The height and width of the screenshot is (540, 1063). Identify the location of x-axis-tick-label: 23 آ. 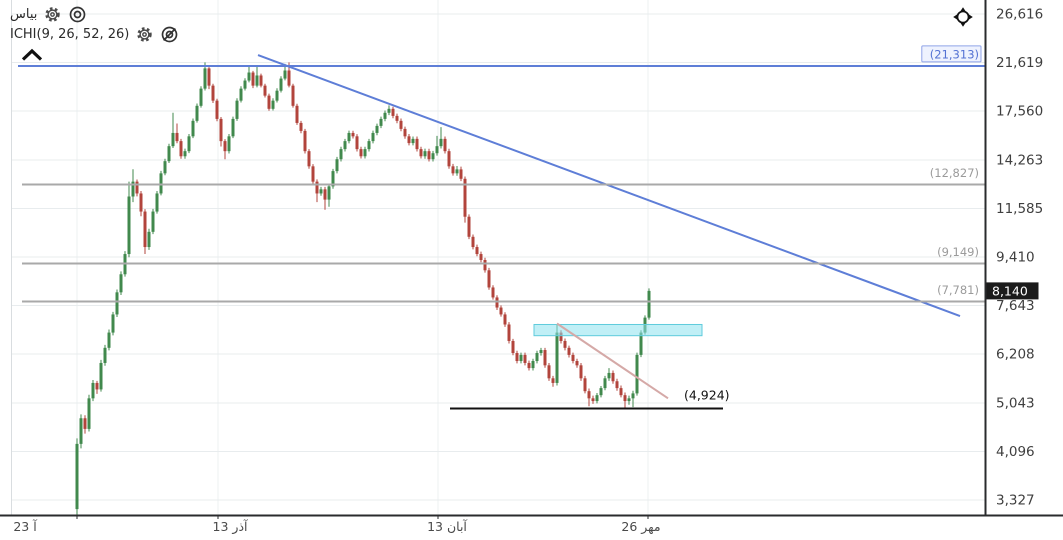
(25, 526).